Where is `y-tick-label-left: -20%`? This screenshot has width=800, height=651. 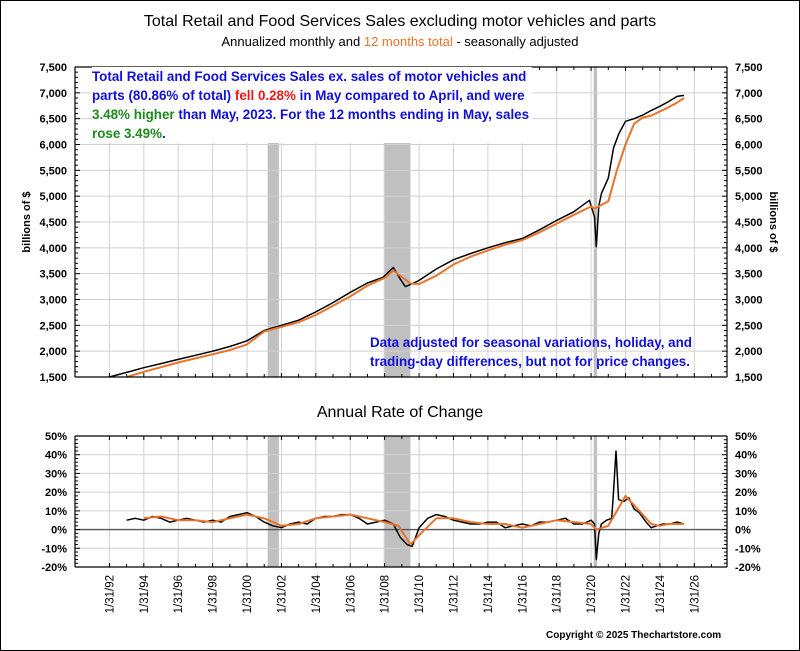 y-tick-label-left: -20% is located at coordinates (54, 568).